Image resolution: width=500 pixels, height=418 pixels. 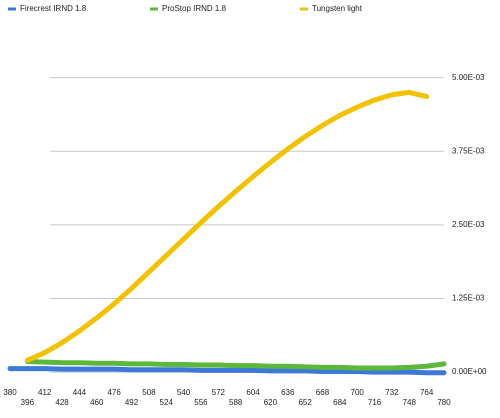 What do you see at coordinates (410, 402) in the screenshot?
I see `x-tick-label: 748` at bounding box center [410, 402].